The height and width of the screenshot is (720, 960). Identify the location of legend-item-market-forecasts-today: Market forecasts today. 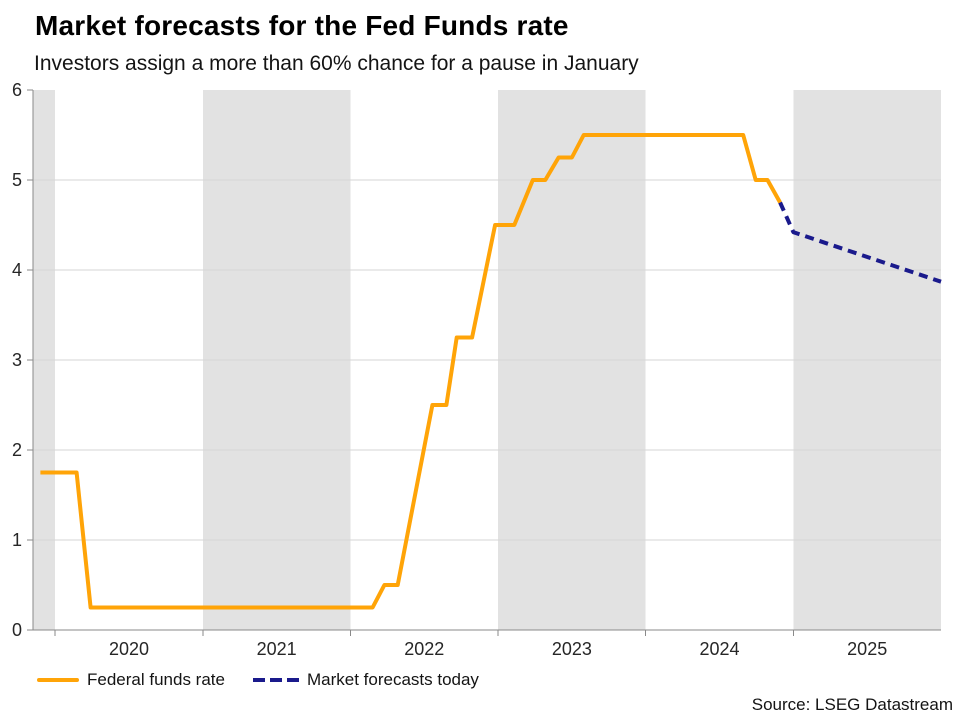
(365, 680).